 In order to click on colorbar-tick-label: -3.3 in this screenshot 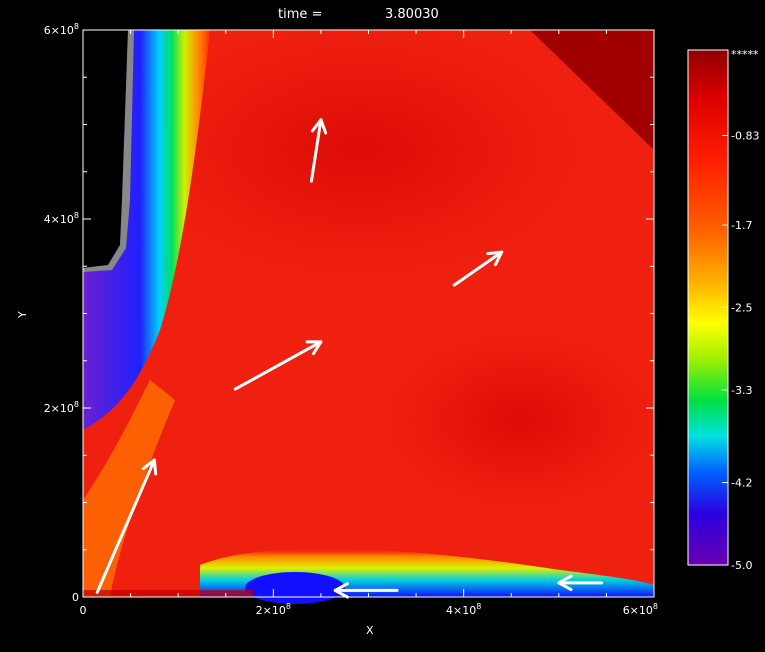, I will do `click(741, 390)`.